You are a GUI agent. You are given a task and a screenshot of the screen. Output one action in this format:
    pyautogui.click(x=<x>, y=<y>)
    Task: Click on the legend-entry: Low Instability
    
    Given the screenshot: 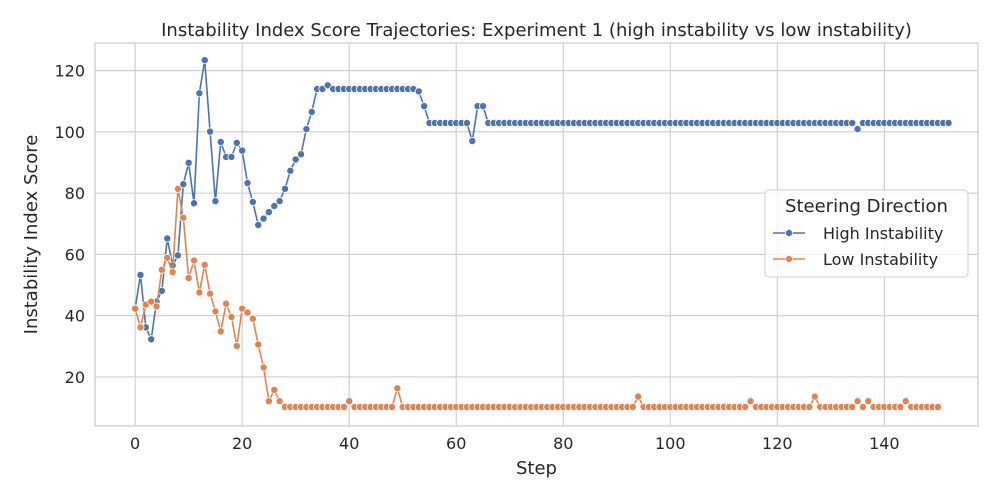 What is the action you would take?
    pyautogui.click(x=855, y=259)
    